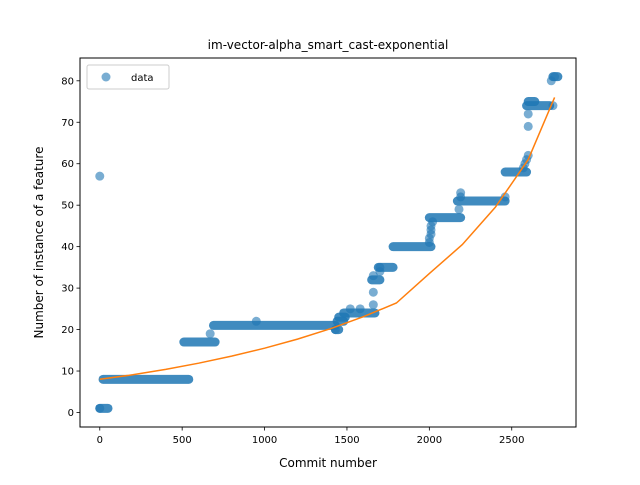 The height and width of the screenshot is (485, 640). What do you see at coordinates (39, 243) in the screenshot?
I see `y-axis-label: Number of instance of a feature` at bounding box center [39, 243].